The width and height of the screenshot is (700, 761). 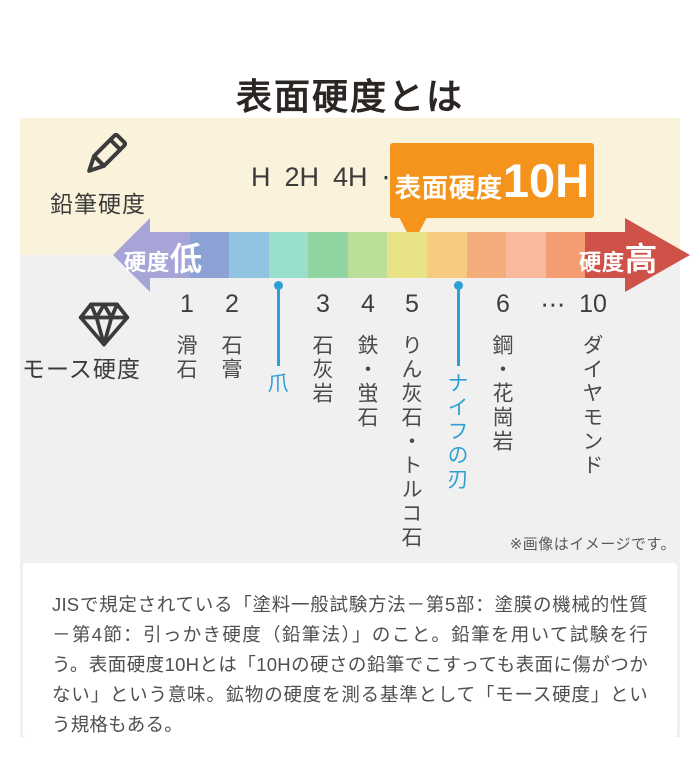 I want to click on mohs-number-2: 2, so click(x=232, y=304).